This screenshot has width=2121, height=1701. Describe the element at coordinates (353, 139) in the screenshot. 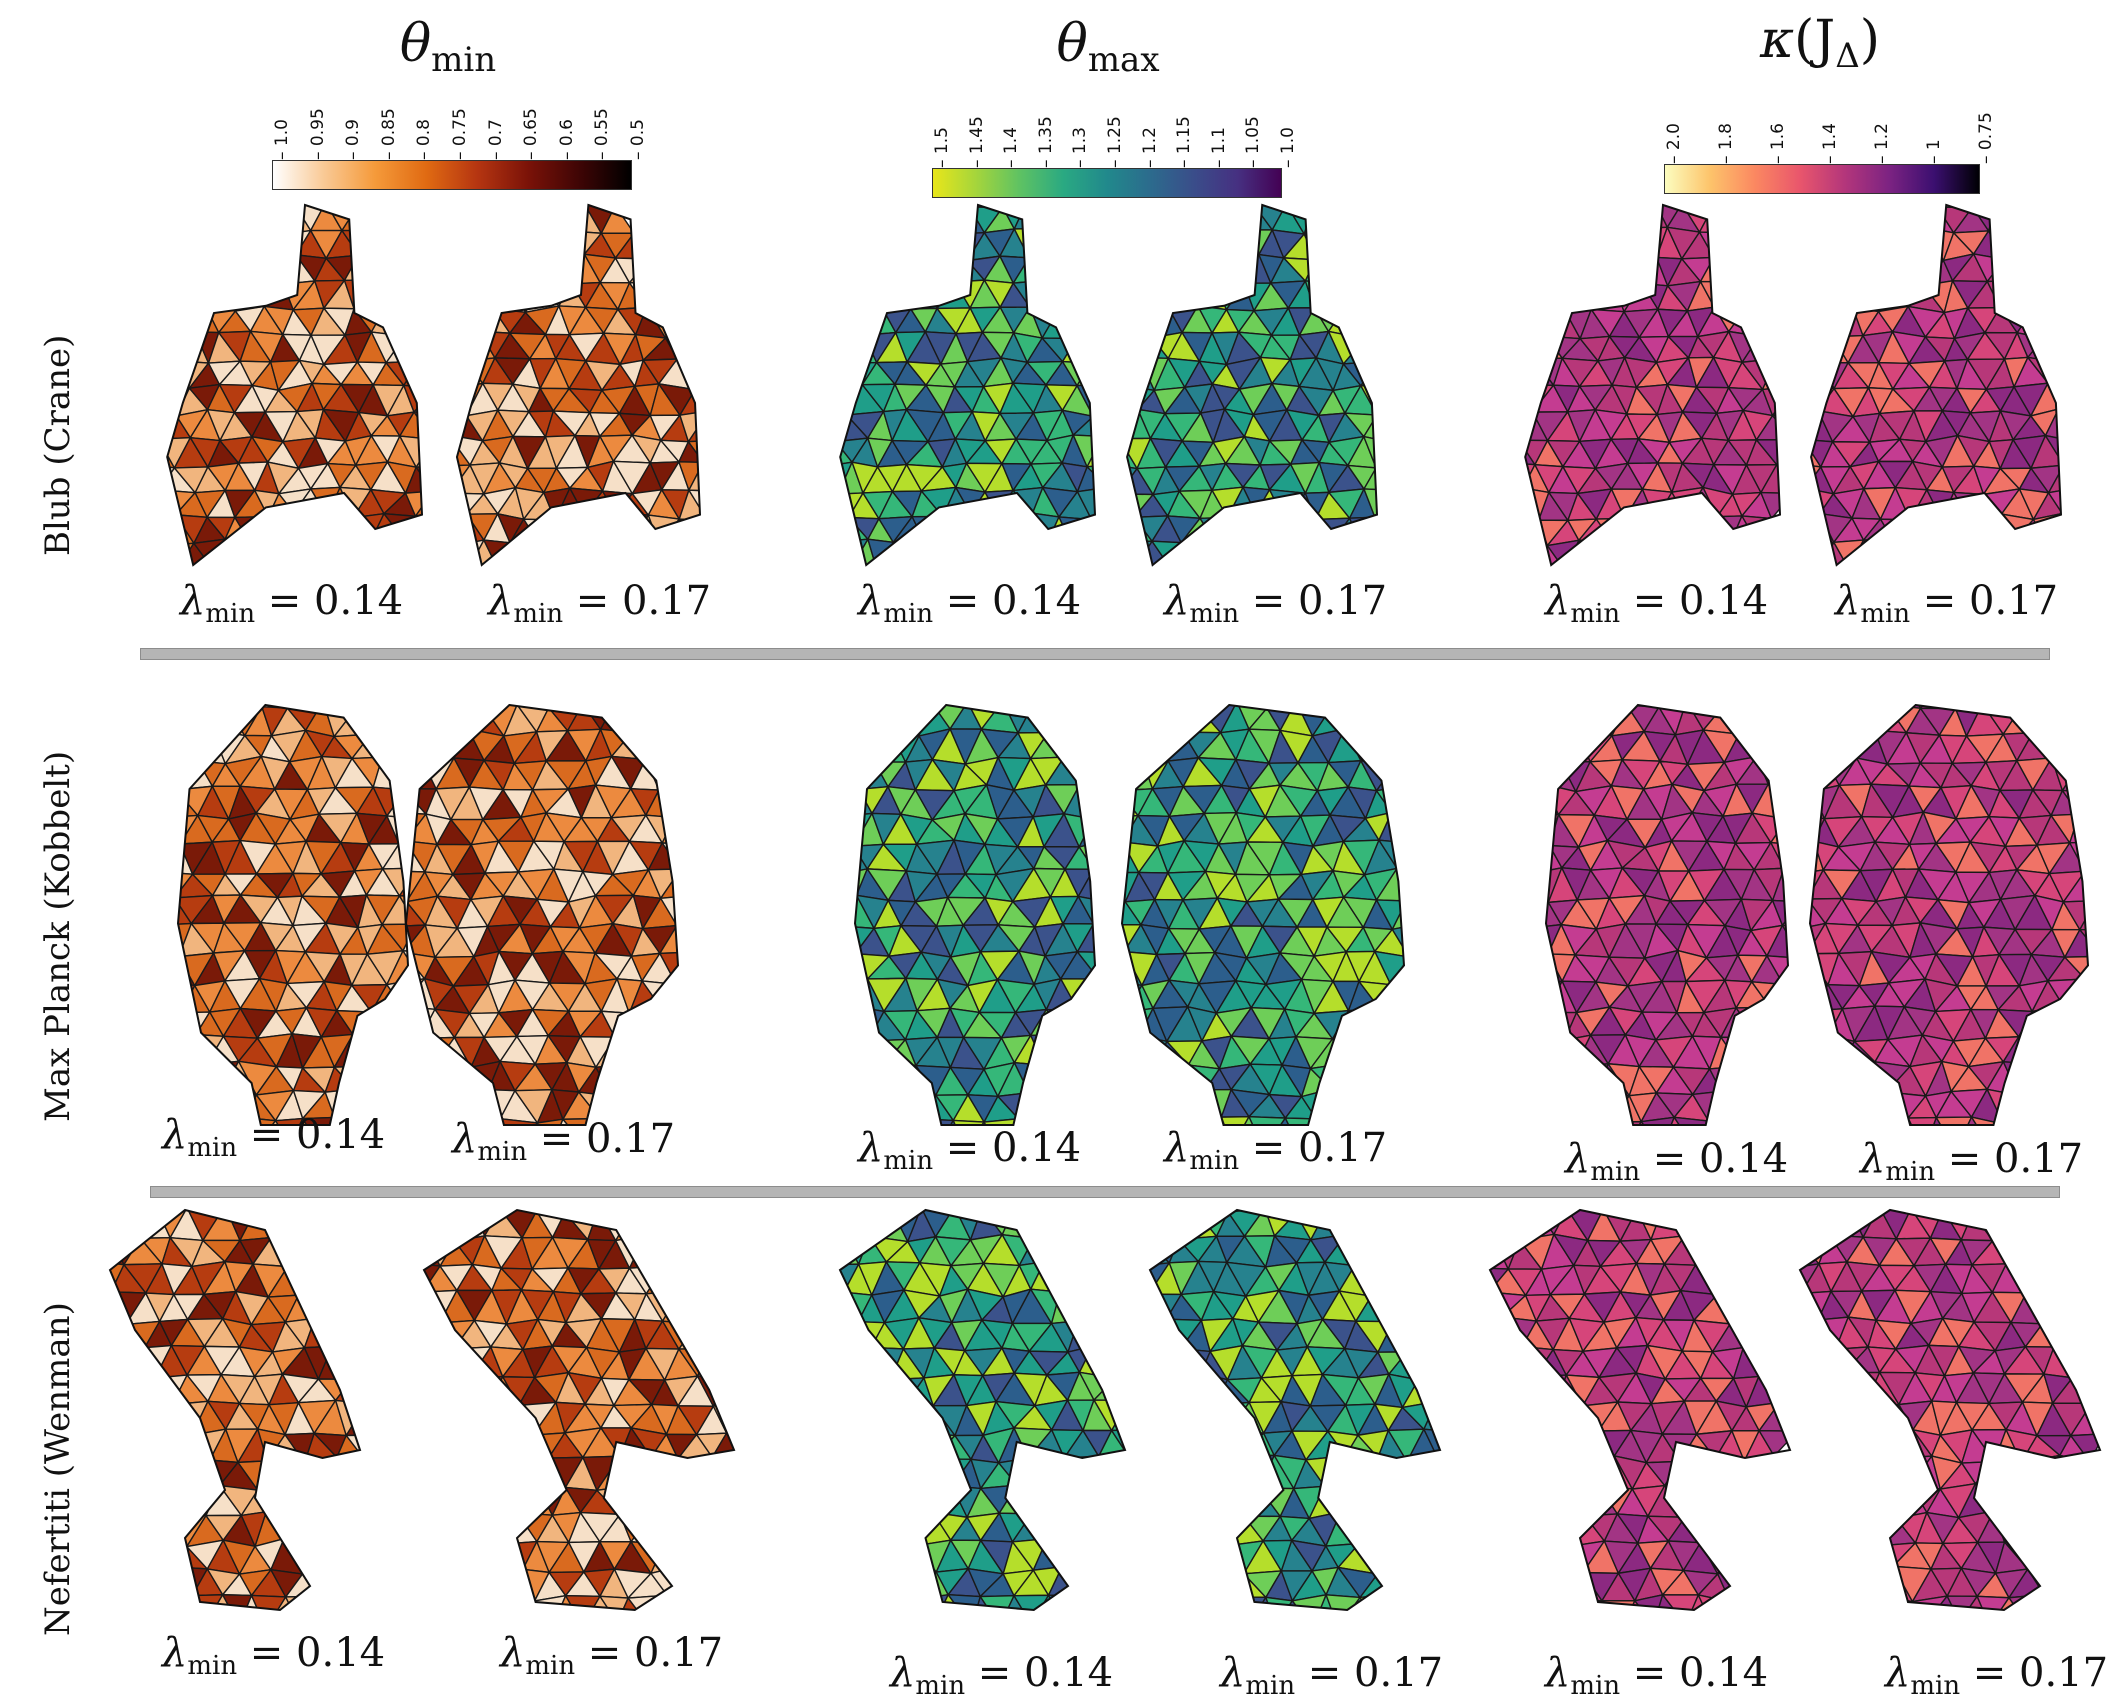

I see `colorbar-tick-label: – 0.9` at that location.